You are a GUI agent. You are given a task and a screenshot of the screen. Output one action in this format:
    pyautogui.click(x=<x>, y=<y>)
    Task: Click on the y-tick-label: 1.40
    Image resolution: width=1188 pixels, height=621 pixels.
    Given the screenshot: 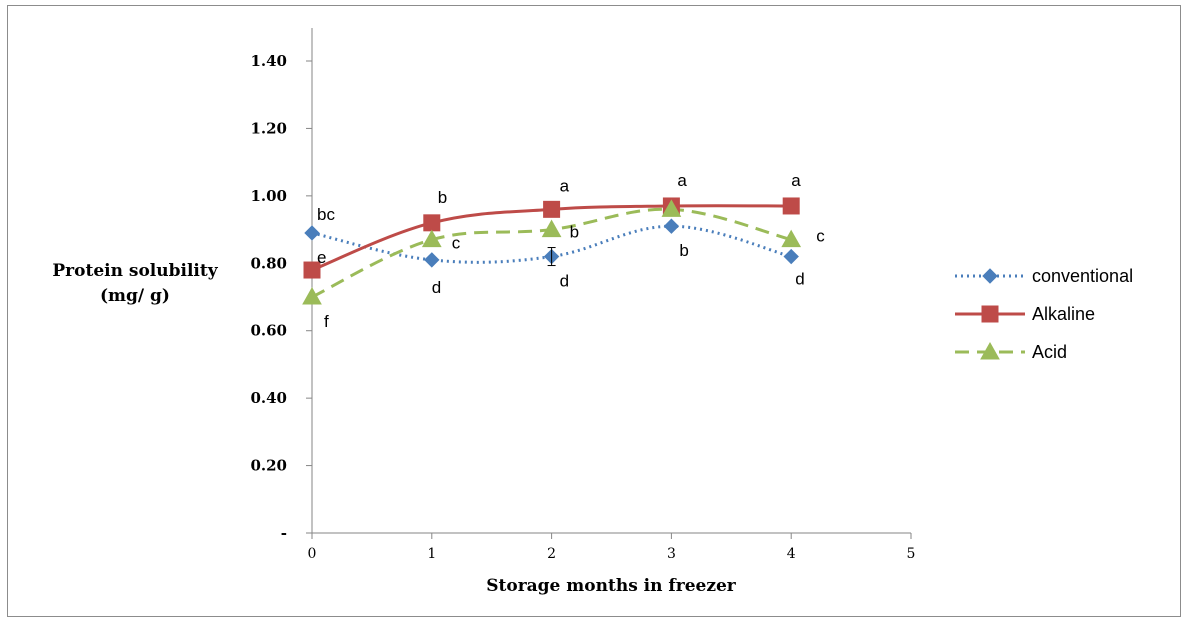 What is the action you would take?
    pyautogui.click(x=268, y=61)
    